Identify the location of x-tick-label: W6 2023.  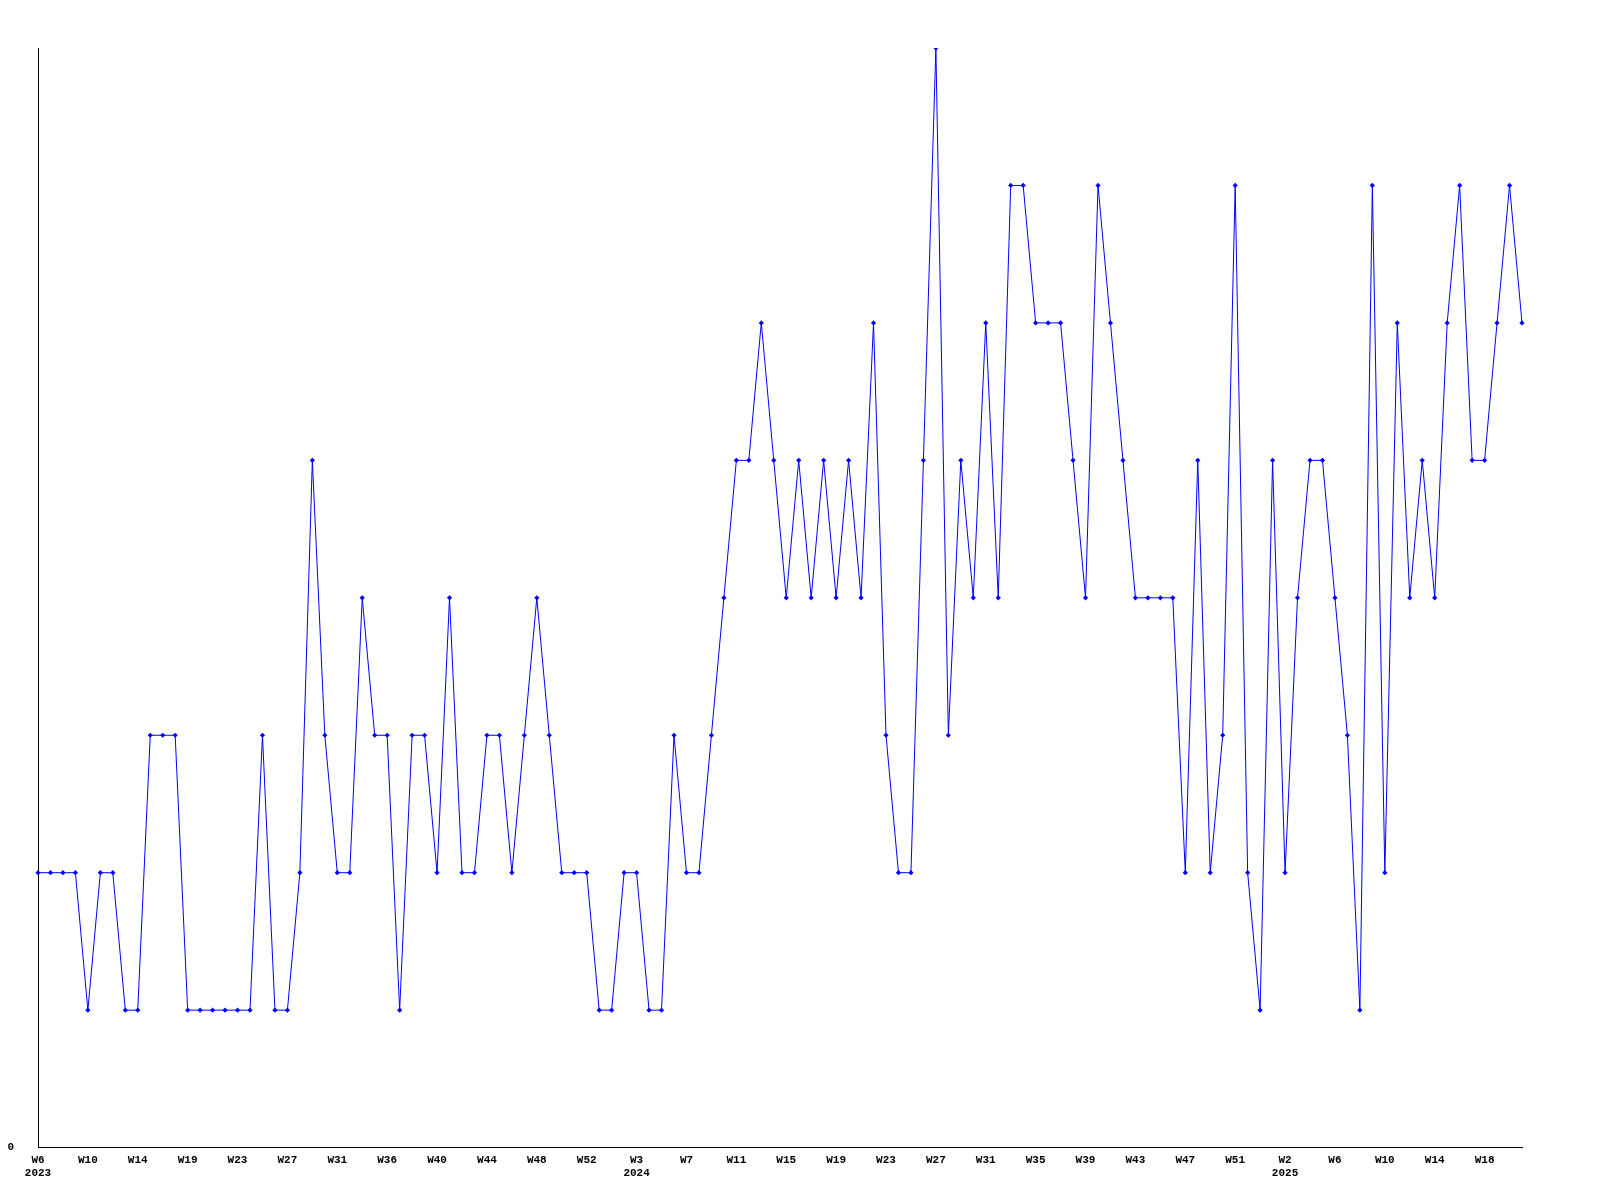
(38, 1166).